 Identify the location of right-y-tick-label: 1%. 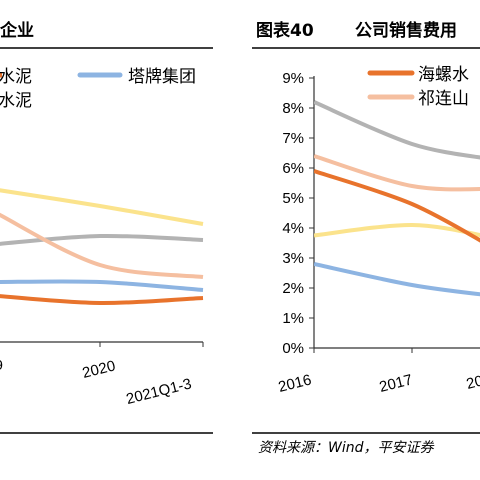
(293, 318).